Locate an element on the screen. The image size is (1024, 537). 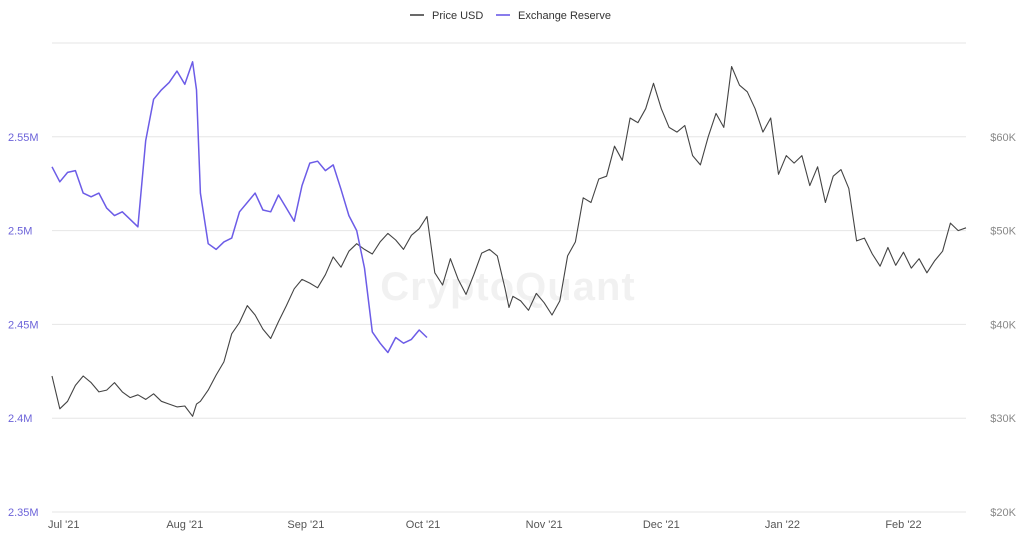
legend-item: Price USD is located at coordinates (446, 16).